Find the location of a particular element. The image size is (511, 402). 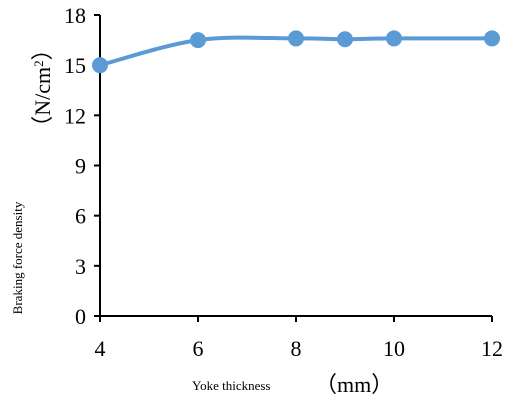

y-tick-label: 3 is located at coordinates (80, 266).